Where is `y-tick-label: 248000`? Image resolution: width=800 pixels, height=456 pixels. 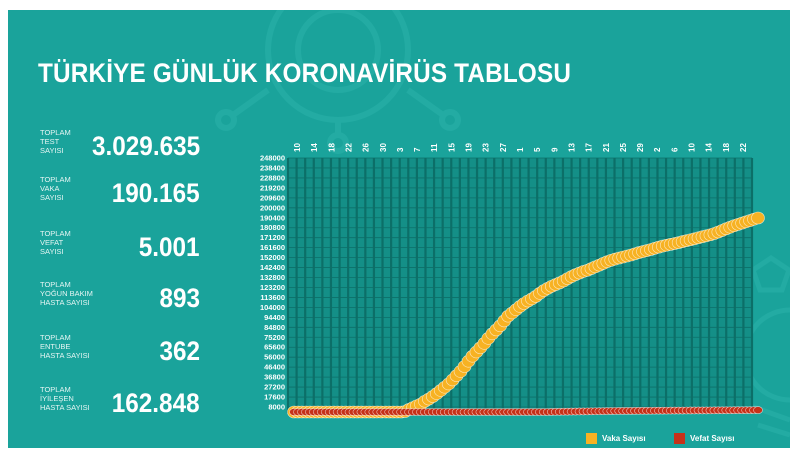 y-tick-label: 248000 is located at coordinates (272, 158).